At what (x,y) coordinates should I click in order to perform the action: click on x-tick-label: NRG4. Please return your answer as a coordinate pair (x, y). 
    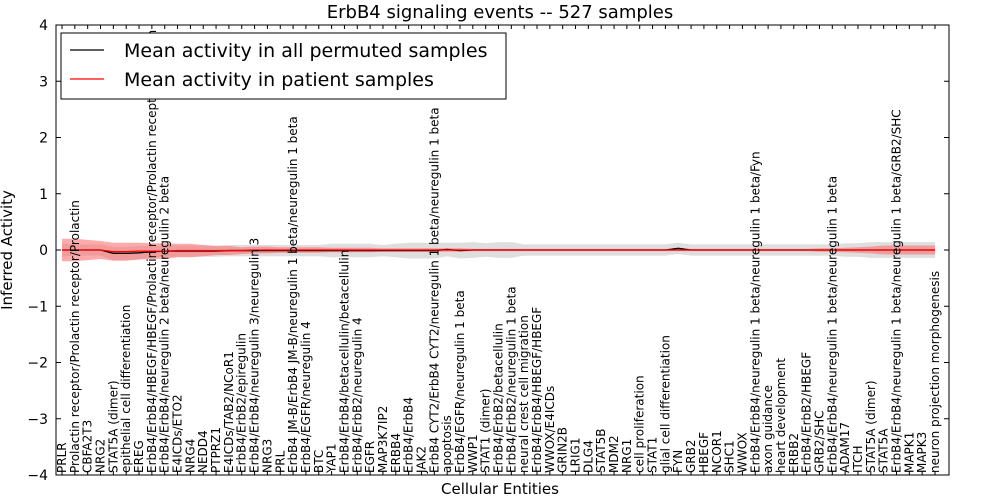
    Looking at the image, I should click on (190, 456).